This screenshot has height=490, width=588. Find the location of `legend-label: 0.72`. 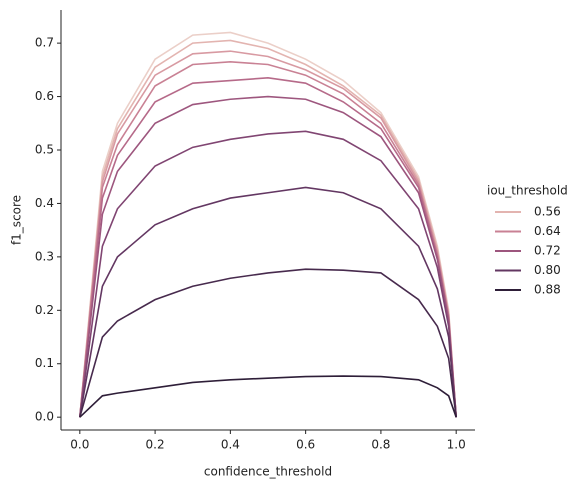

legend-label: 0.72 is located at coordinates (547, 251).